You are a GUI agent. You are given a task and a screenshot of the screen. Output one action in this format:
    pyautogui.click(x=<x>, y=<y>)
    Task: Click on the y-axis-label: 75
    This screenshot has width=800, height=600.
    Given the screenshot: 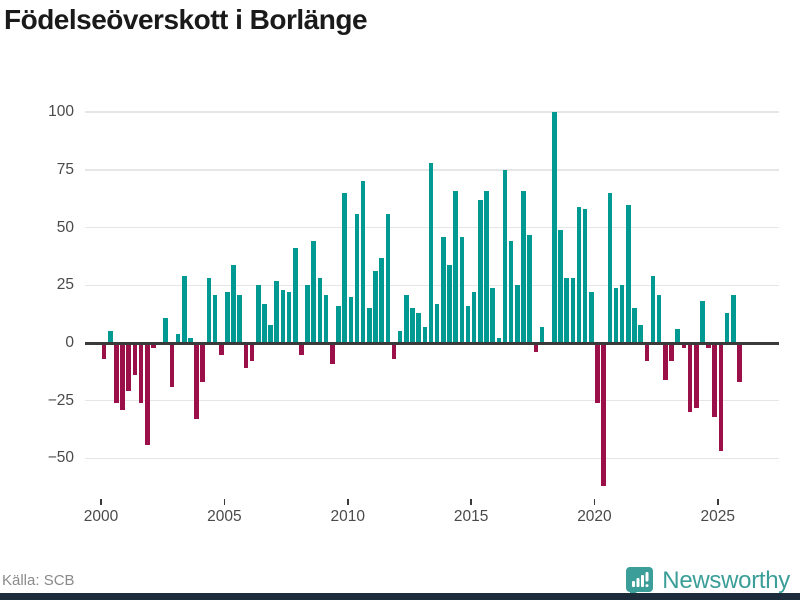 What is the action you would take?
    pyautogui.click(x=65, y=169)
    